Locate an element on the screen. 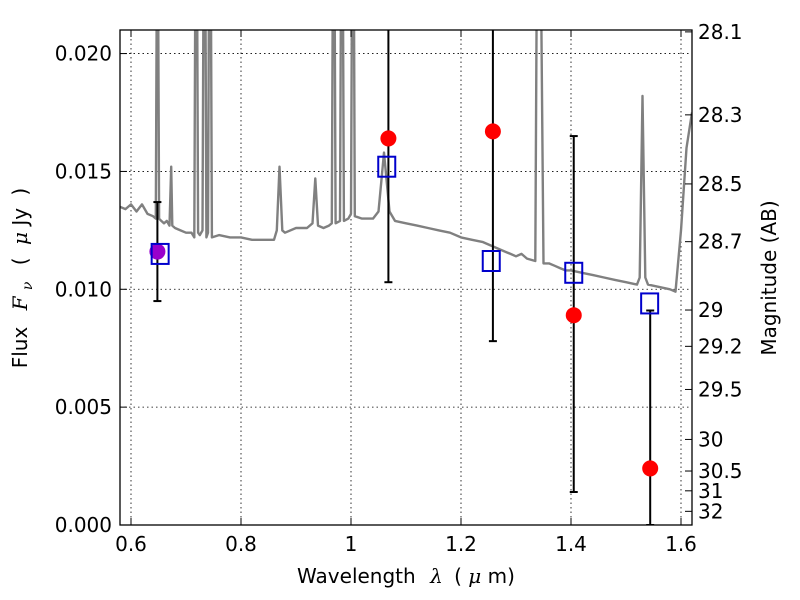 This screenshot has height=600, width=800. x-tick-label: 0.6 is located at coordinates (131, 544).